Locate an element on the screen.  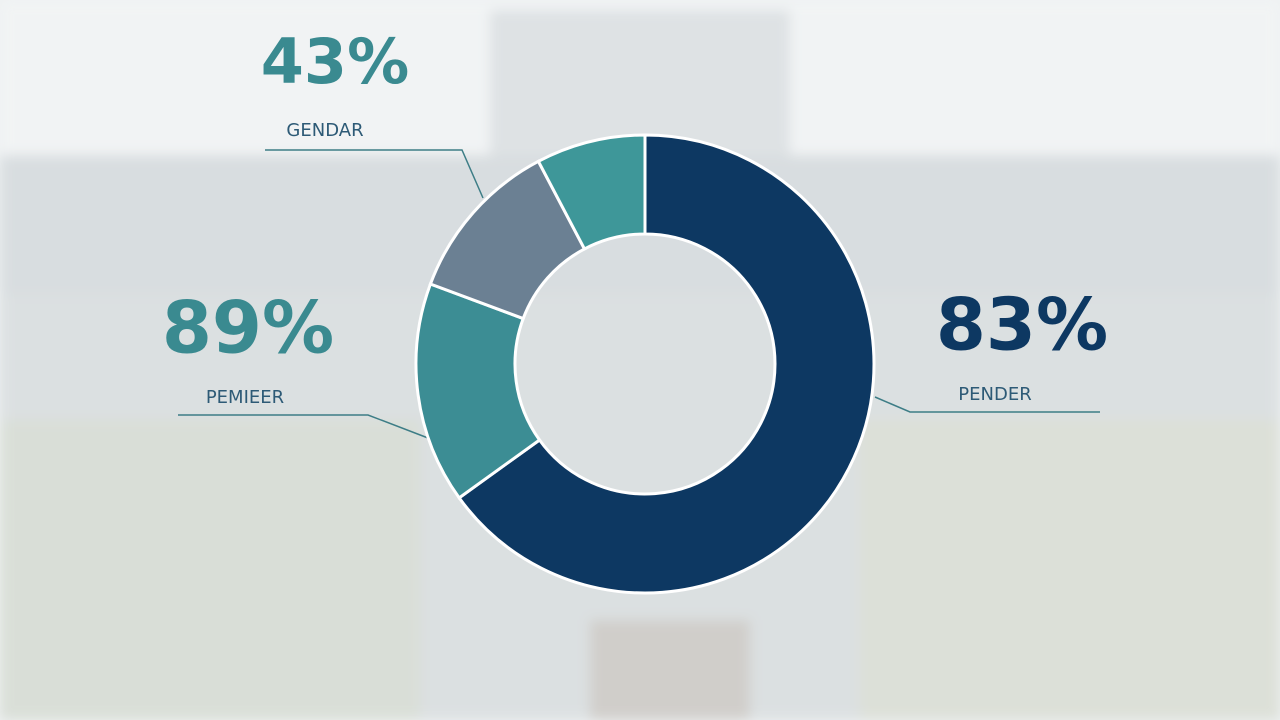
annotation-caption: PENDER is located at coordinates (994, 394).